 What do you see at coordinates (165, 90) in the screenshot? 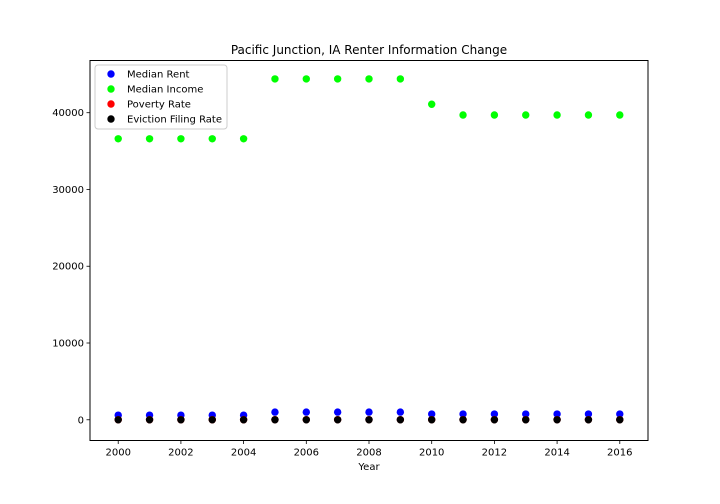
I see `legend-label-median-income: Median Income` at bounding box center [165, 90].